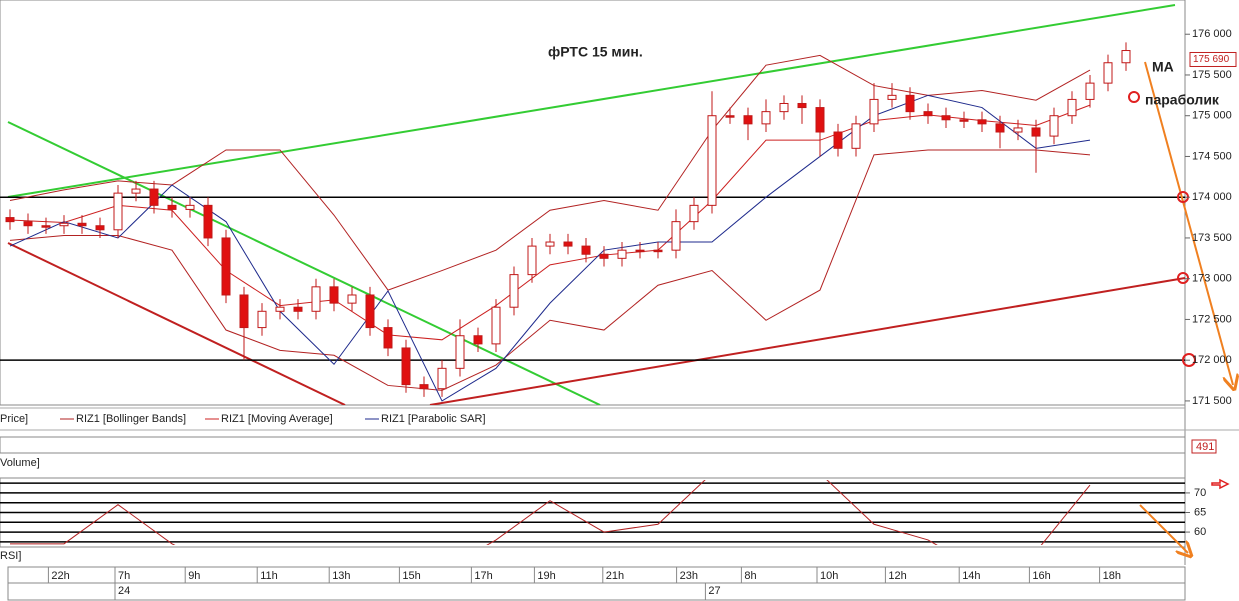 This screenshot has width=1239, height=601. Describe the element at coordinates (1212, 401) in the screenshot. I see `y-tick-label: 171 500` at that location.